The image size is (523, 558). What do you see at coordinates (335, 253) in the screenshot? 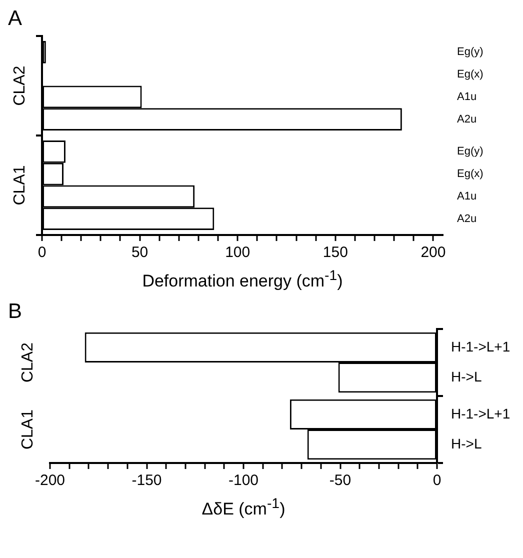
I see `x-tick-label: 150` at bounding box center [335, 253].